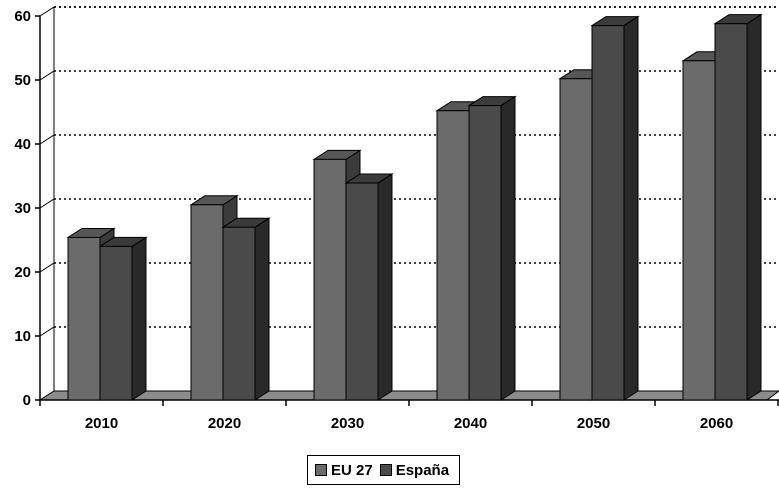 This screenshot has width=779, height=489. What do you see at coordinates (22, 336) in the screenshot?
I see `y-tick-label-10: 10` at bounding box center [22, 336].